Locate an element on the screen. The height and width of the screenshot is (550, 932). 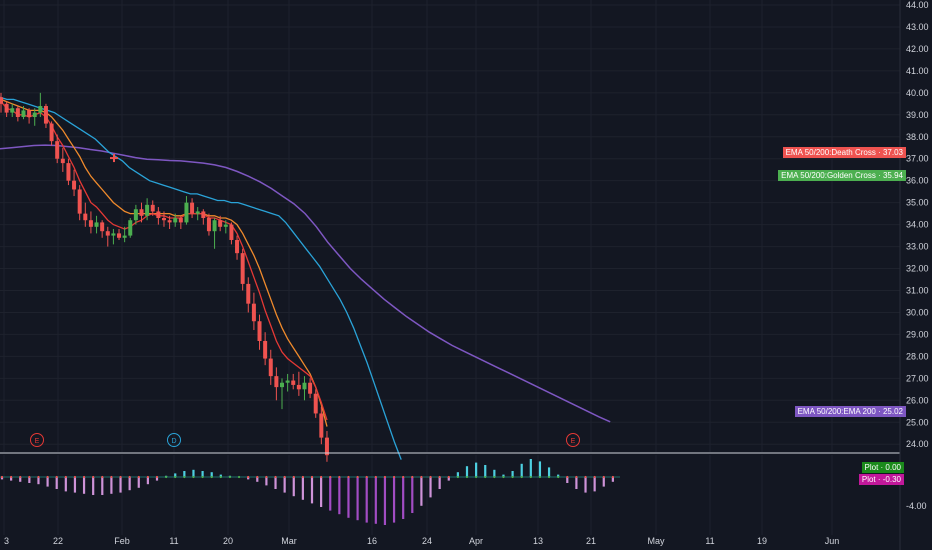
y-tick-label: 29.00 is located at coordinates (917, 334).